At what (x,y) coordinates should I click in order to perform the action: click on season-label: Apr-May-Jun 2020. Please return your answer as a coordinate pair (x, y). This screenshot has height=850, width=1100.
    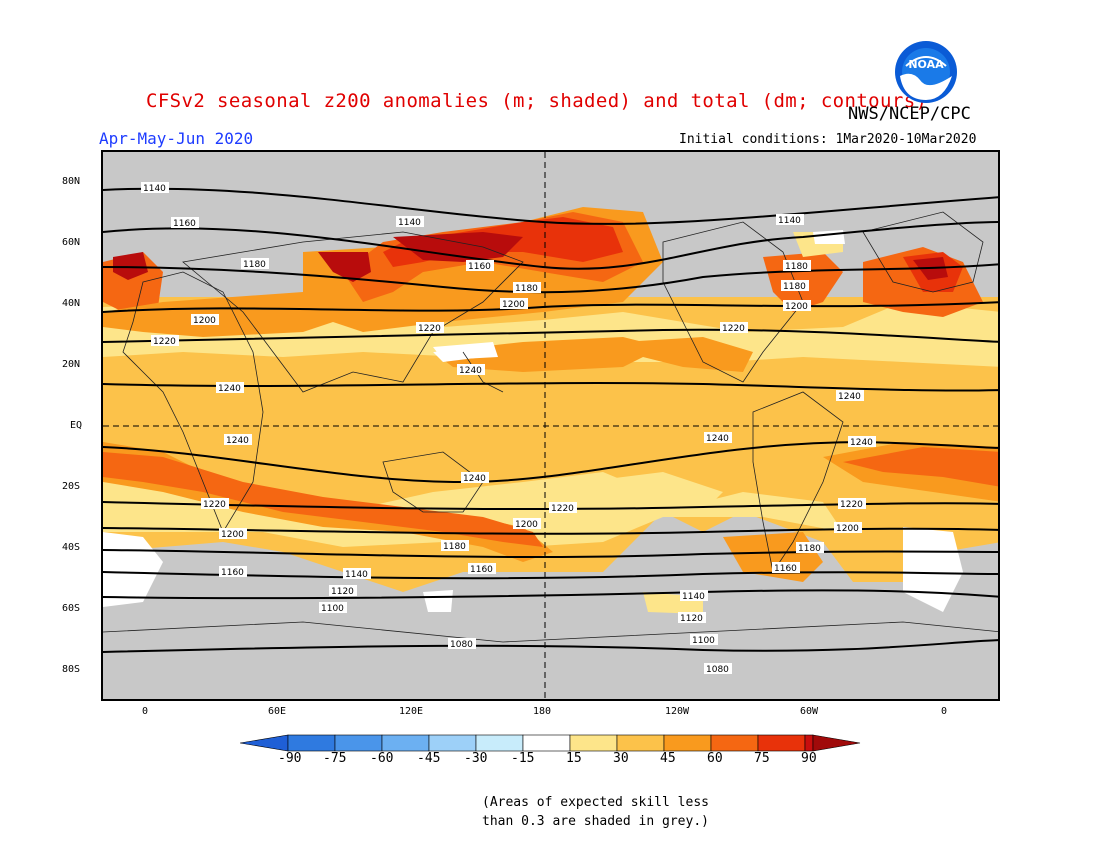
    Looking at the image, I should click on (176, 138).